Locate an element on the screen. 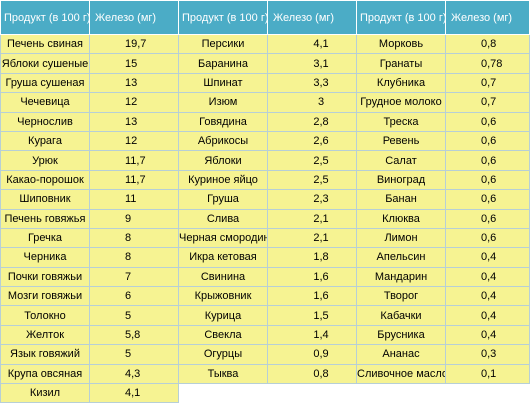 The height and width of the screenshot is (409, 530). table-row: Почки говяжьи 7 Свинина 1,6 Мандарин 0,4 is located at coordinates (265, 277).